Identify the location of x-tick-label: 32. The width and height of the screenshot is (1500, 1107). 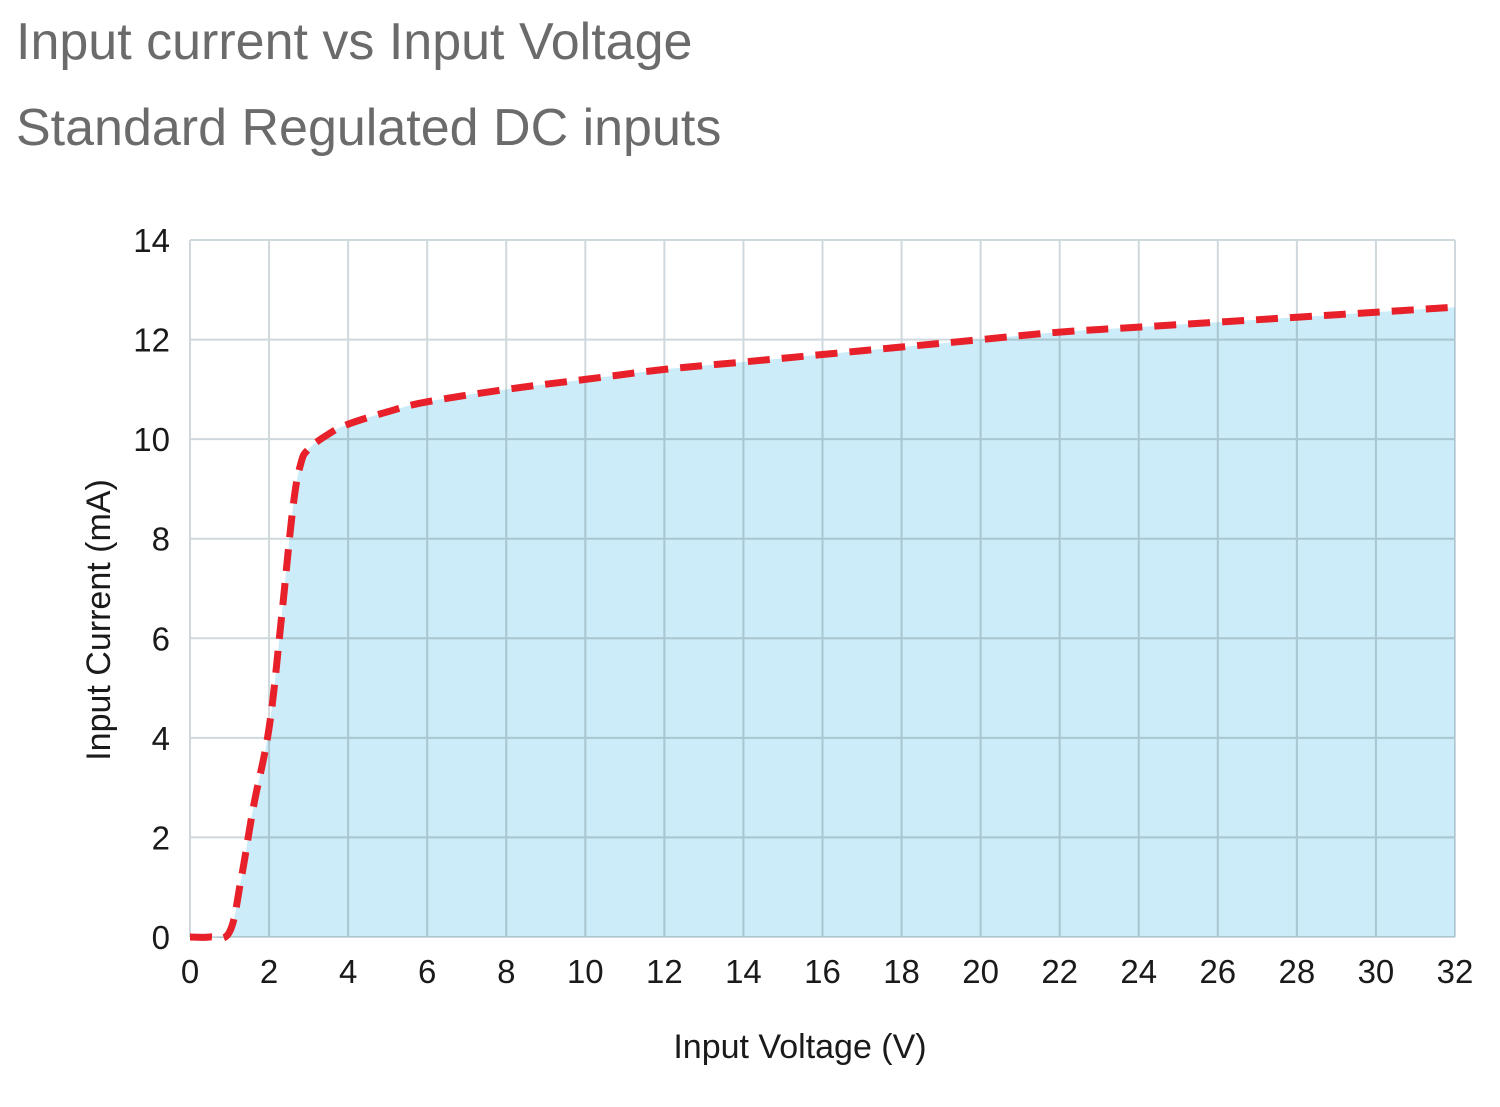
(1455, 971).